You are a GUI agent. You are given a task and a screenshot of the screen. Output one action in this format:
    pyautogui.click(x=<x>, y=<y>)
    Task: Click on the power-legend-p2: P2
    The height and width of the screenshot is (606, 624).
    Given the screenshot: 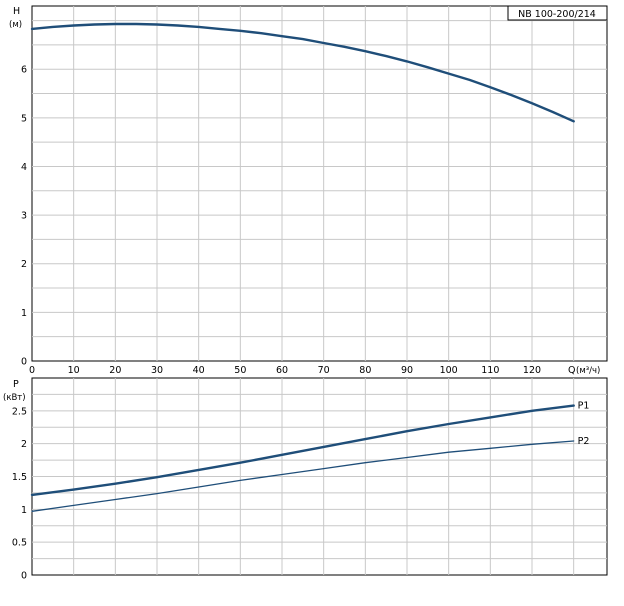 What is the action you would take?
    pyautogui.click(x=584, y=441)
    